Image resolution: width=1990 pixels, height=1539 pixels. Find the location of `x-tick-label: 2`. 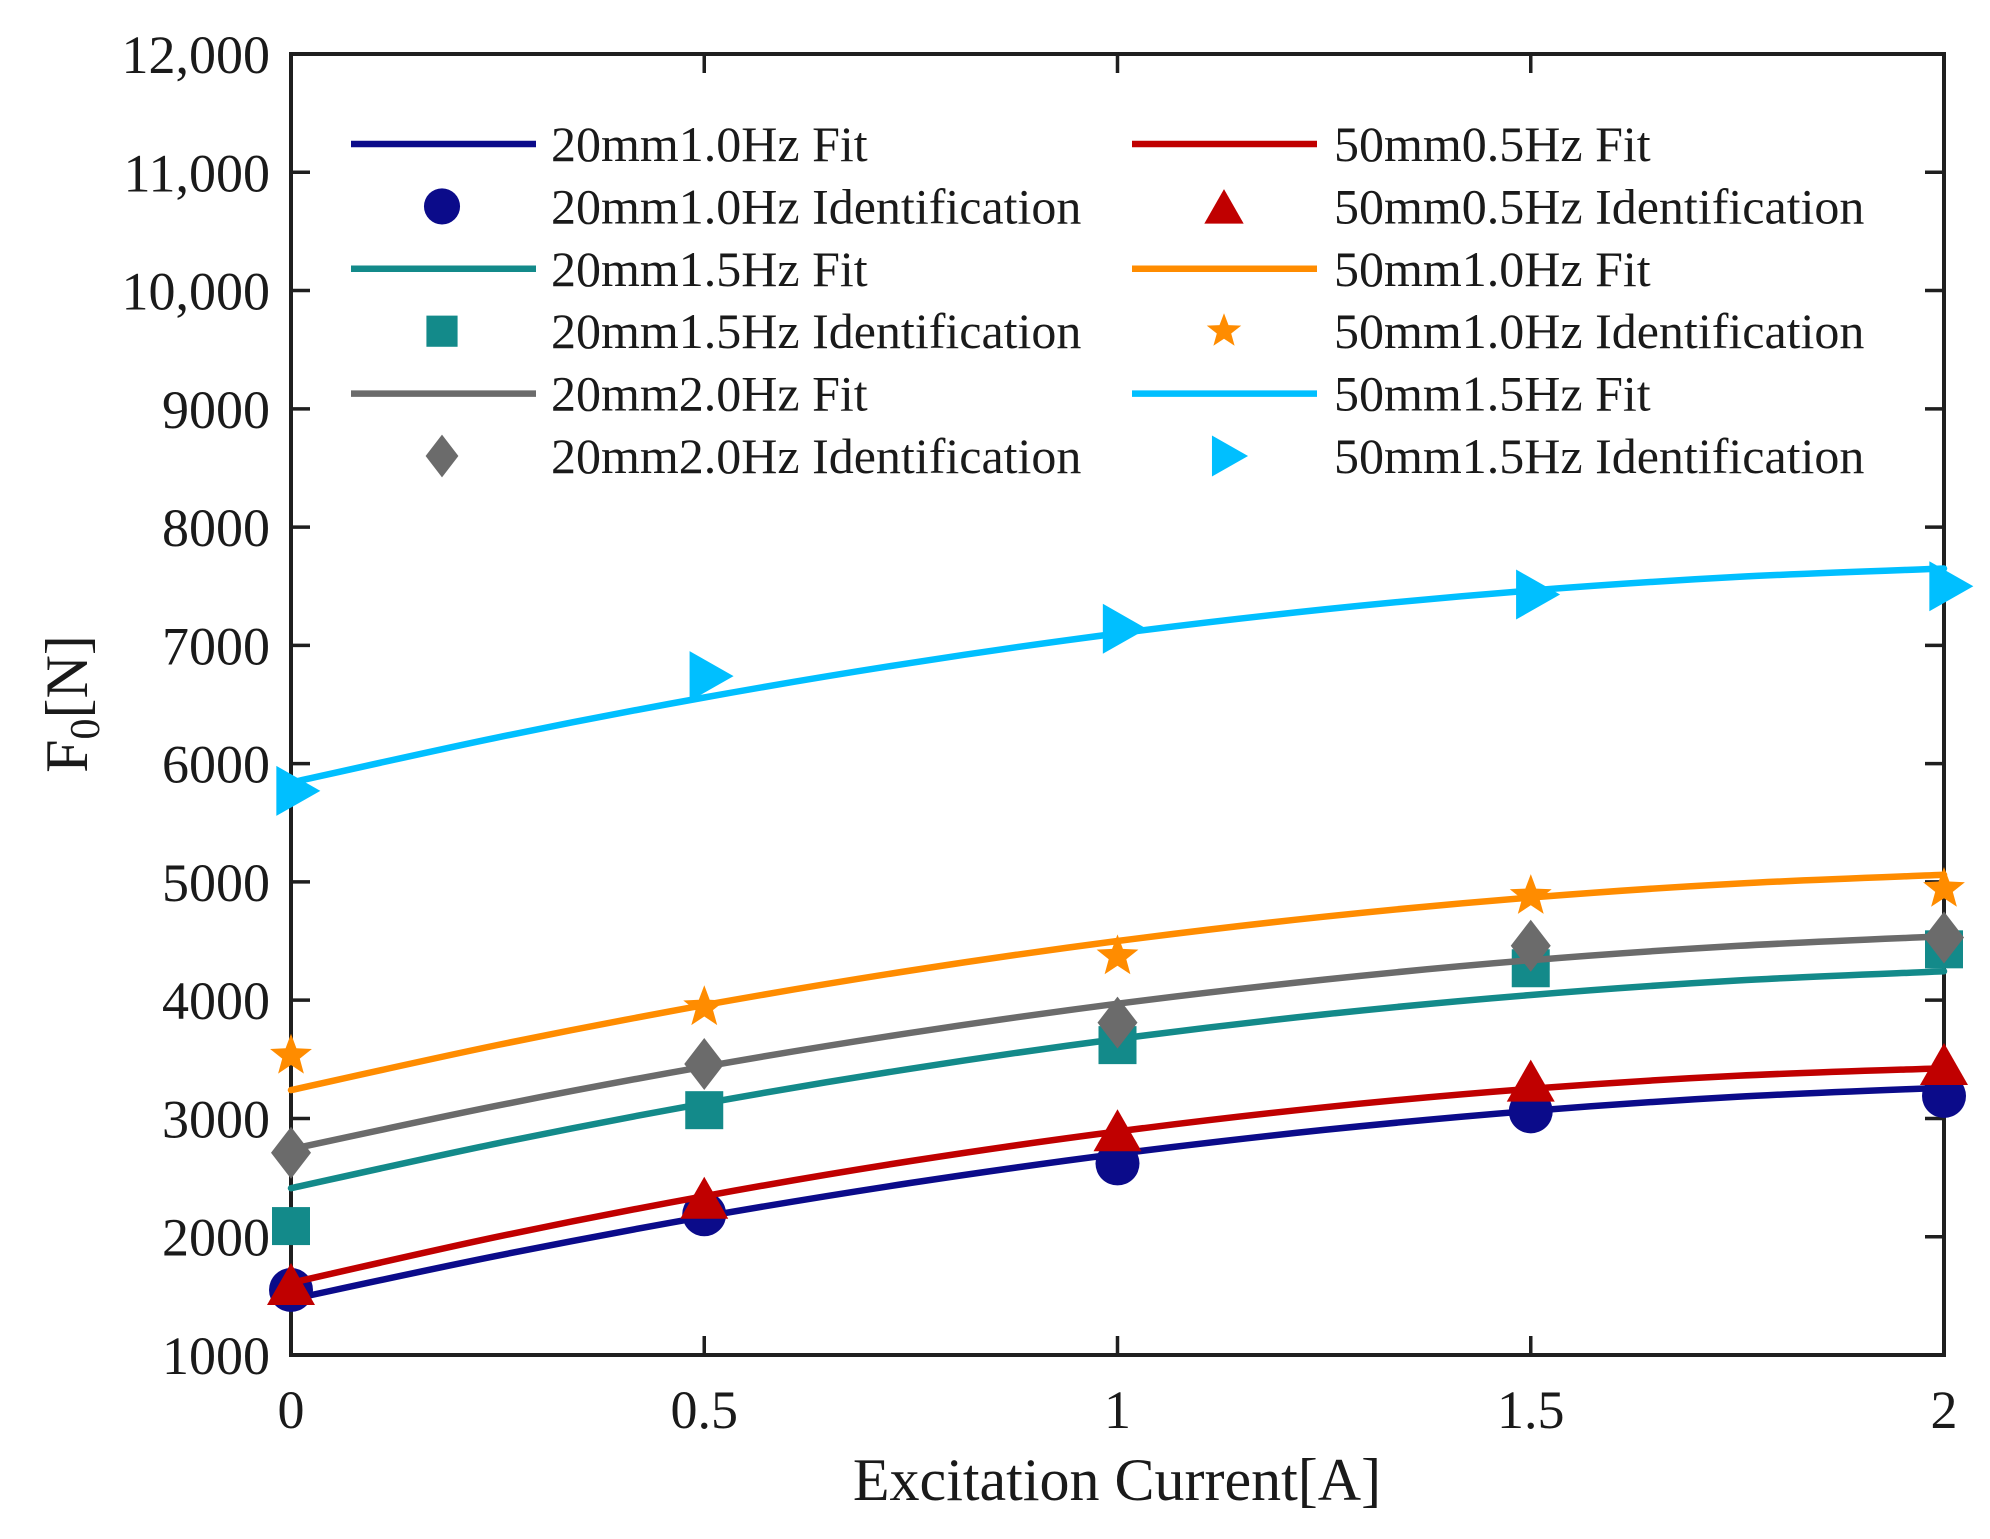

x-tick-label: 2 is located at coordinates (1944, 1410).